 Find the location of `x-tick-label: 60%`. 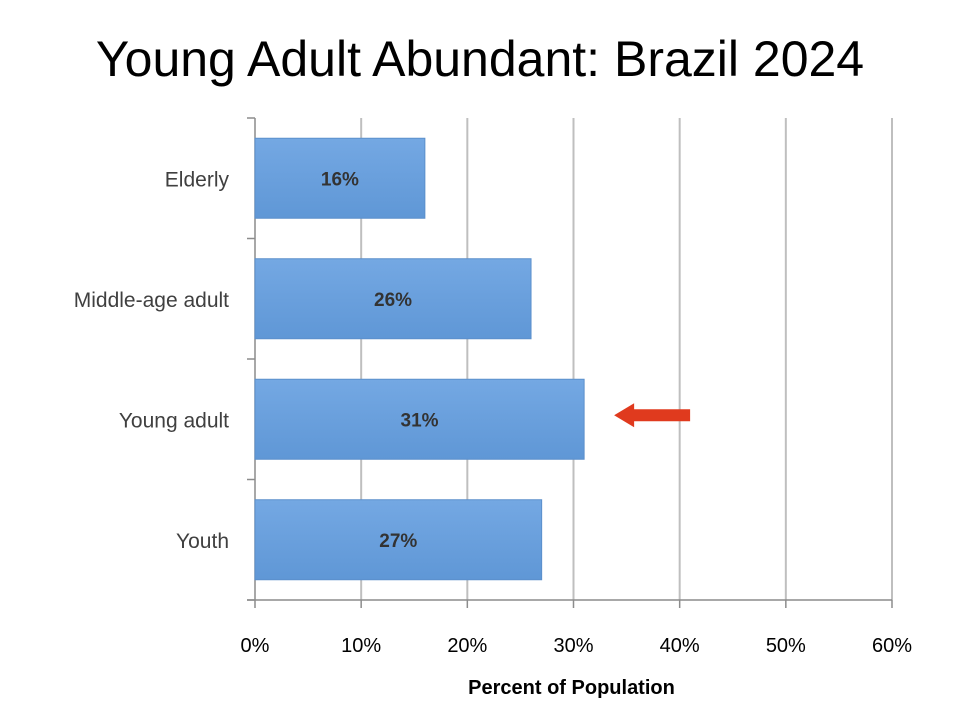

x-tick-label: 60% is located at coordinates (892, 646).